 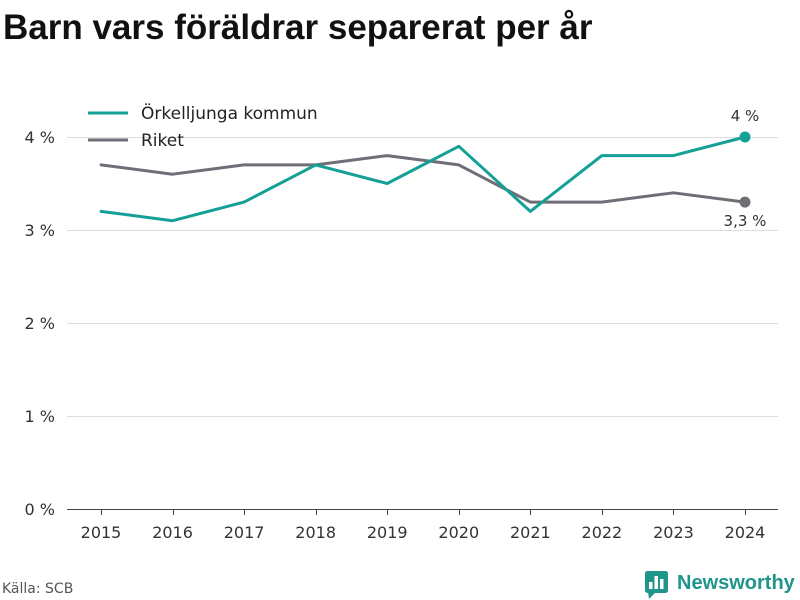 What do you see at coordinates (101, 532) in the screenshot?
I see `x-tick-label: 2015` at bounding box center [101, 532].